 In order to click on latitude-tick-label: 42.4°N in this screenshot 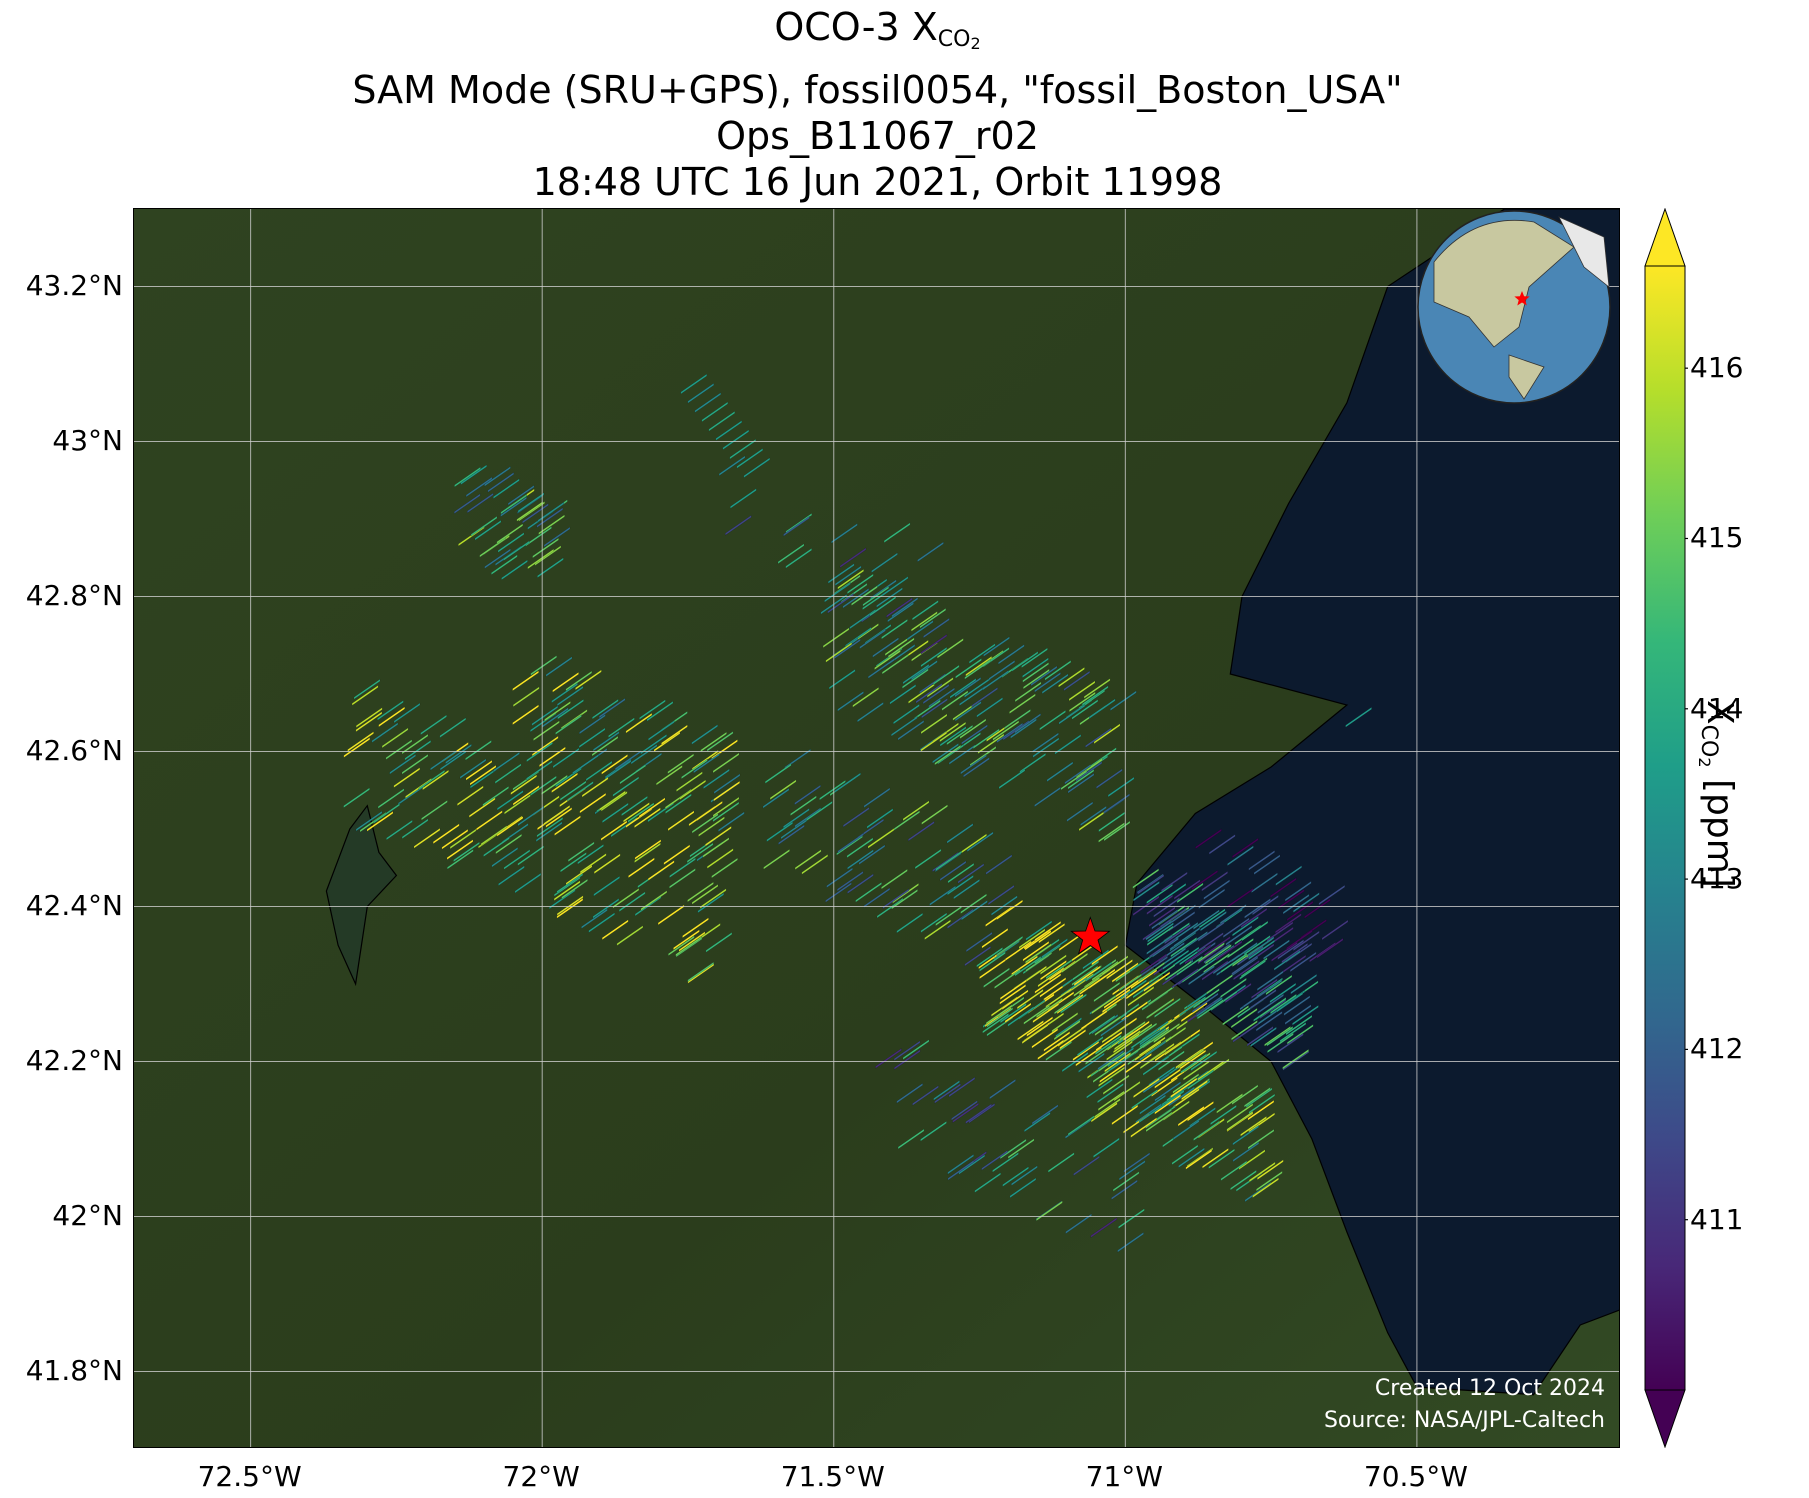, I will do `click(74, 905)`.